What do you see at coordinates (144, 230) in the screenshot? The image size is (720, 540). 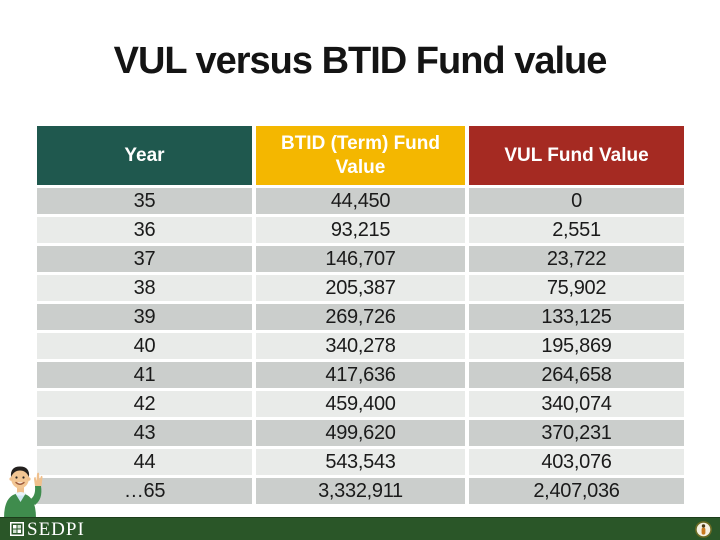 I see `cell-year: 36` at bounding box center [144, 230].